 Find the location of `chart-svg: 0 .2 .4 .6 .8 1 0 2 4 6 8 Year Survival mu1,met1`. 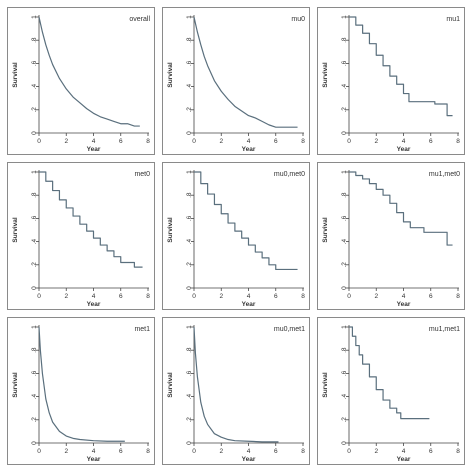

chart-svg: 0 .2 .4 .6 .8 1 0 2 4 6 8 Year Survival mu1,met1 is located at coordinates (391, 394).